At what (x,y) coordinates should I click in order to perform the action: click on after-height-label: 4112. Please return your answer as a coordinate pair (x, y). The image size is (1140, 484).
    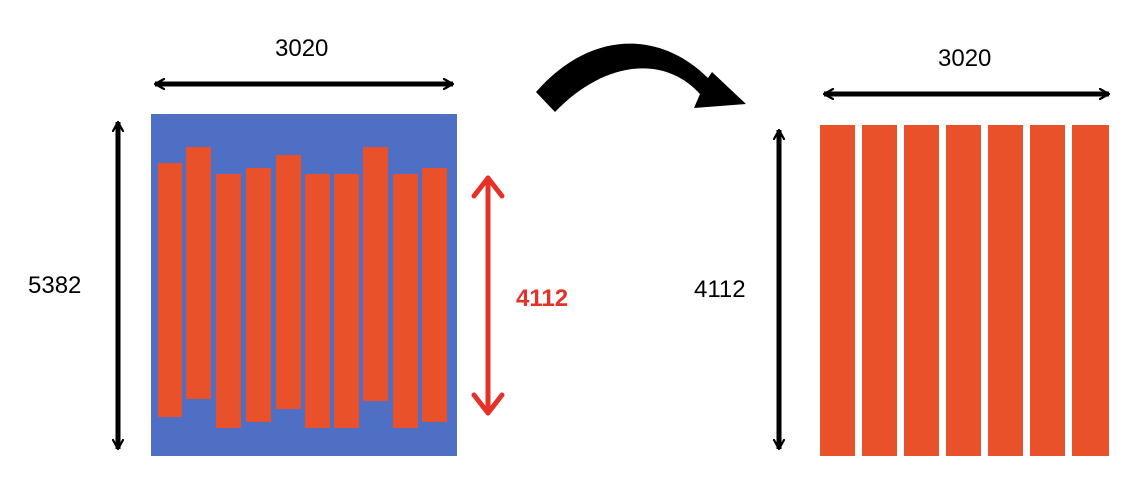
    Looking at the image, I should click on (720, 289).